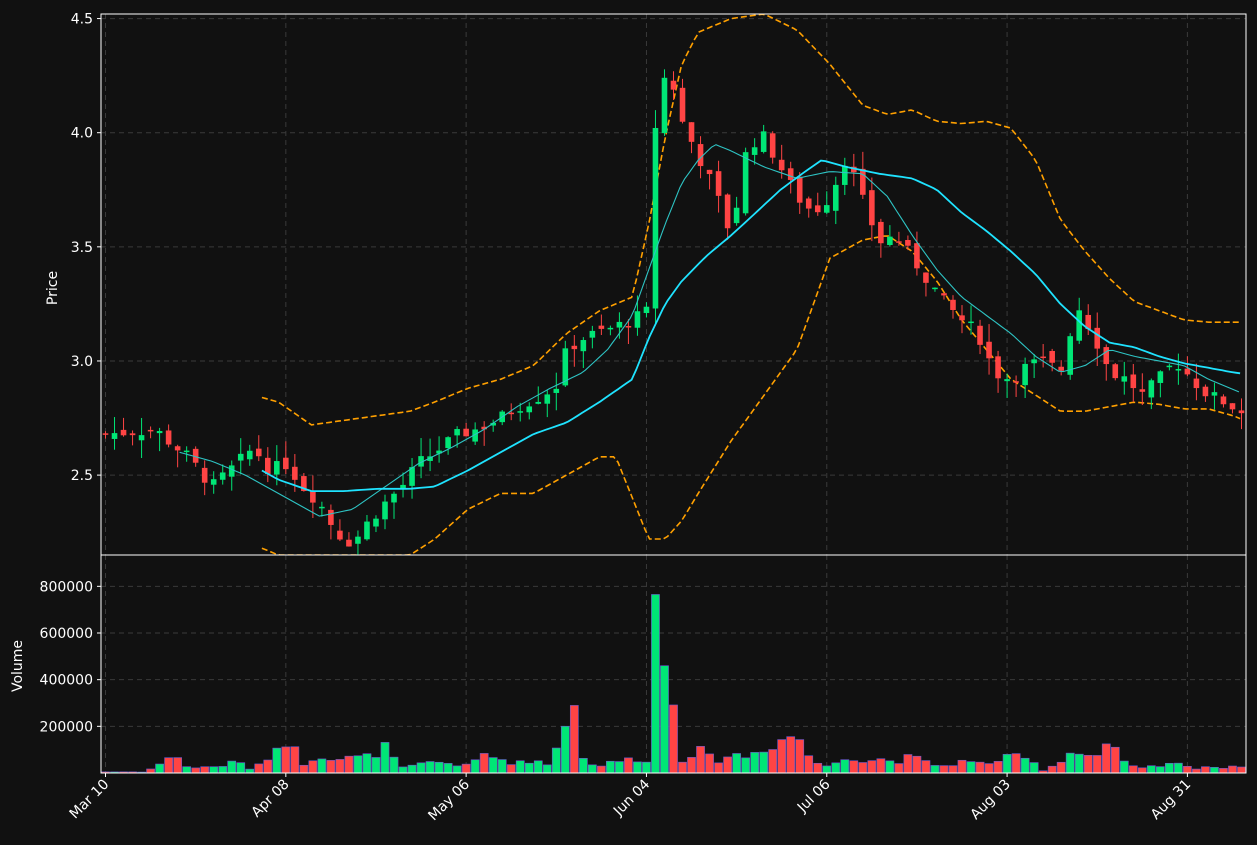 The image size is (1257, 845). I want to click on volume-tick-label: 800000, so click(66, 587).